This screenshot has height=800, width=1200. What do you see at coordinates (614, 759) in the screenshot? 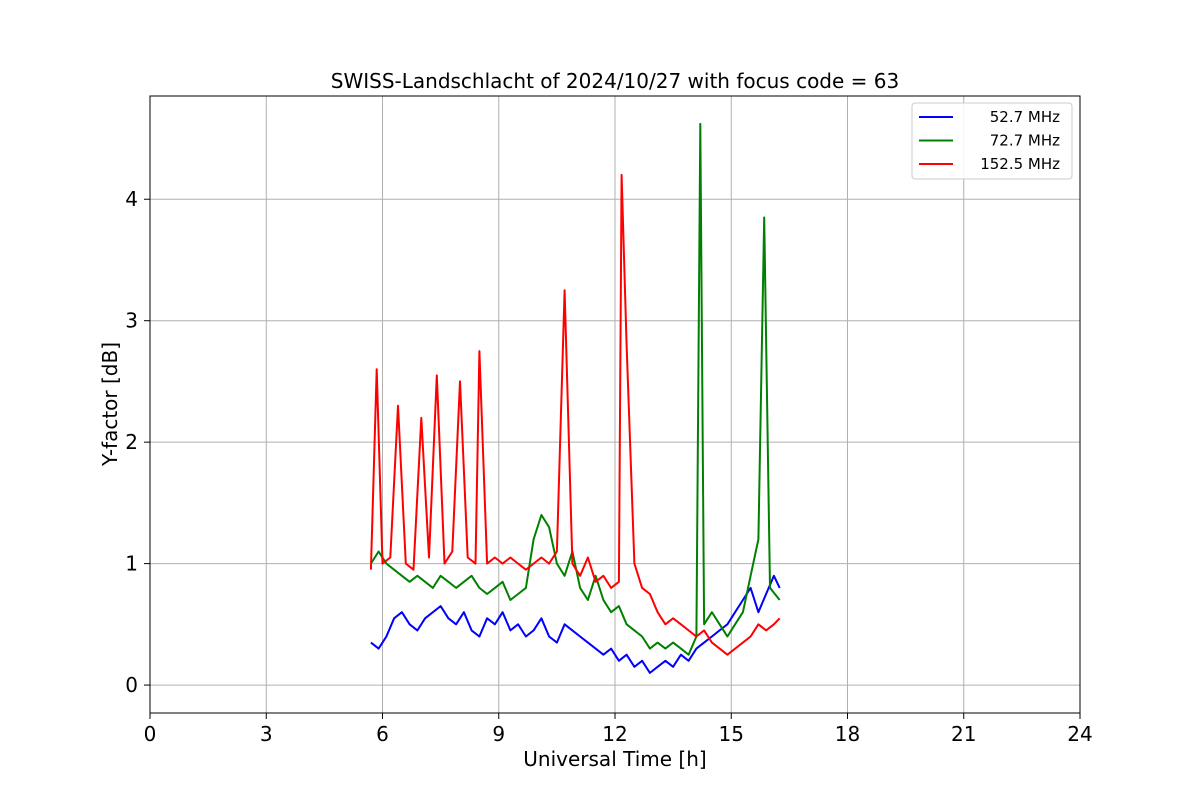
I see `x-axis-label: Universal Time [h]` at bounding box center [614, 759].